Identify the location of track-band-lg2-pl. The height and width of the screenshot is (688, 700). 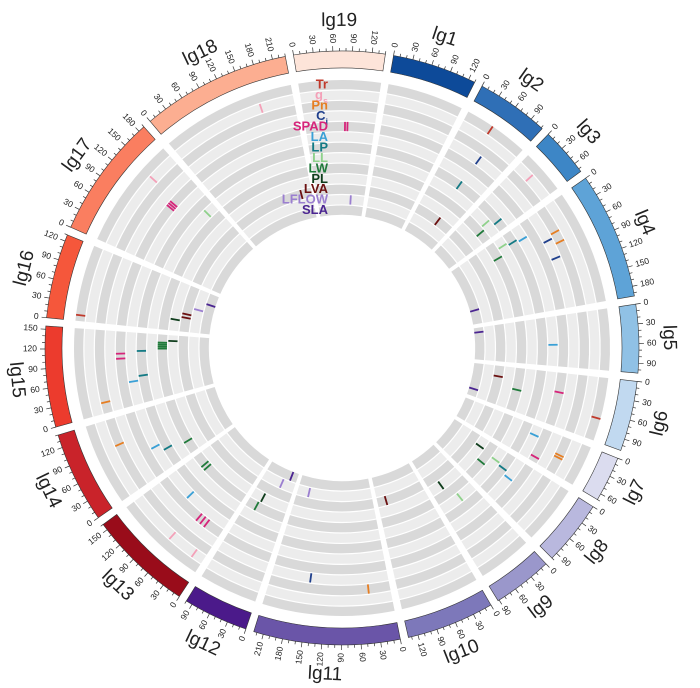
(439, 210).